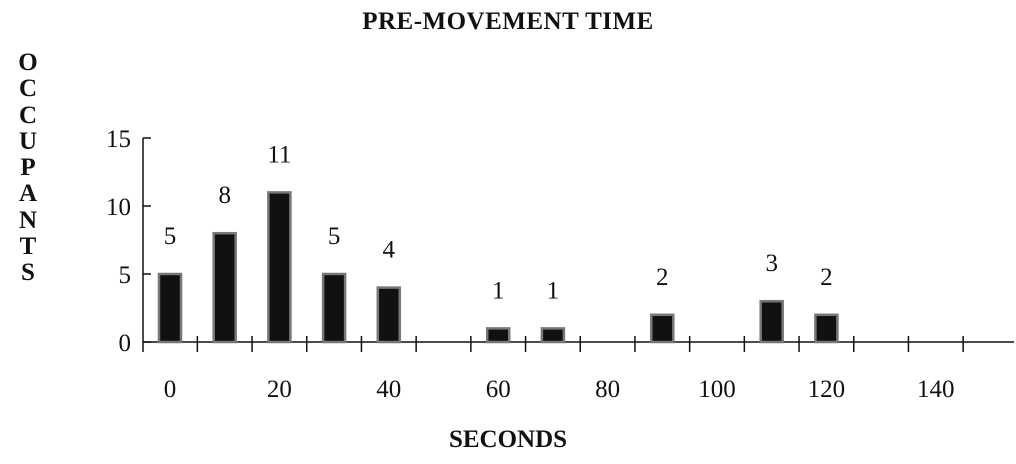 This screenshot has width=1016, height=464. What do you see at coordinates (118, 139) in the screenshot?
I see `y-tick-label: 15` at bounding box center [118, 139].